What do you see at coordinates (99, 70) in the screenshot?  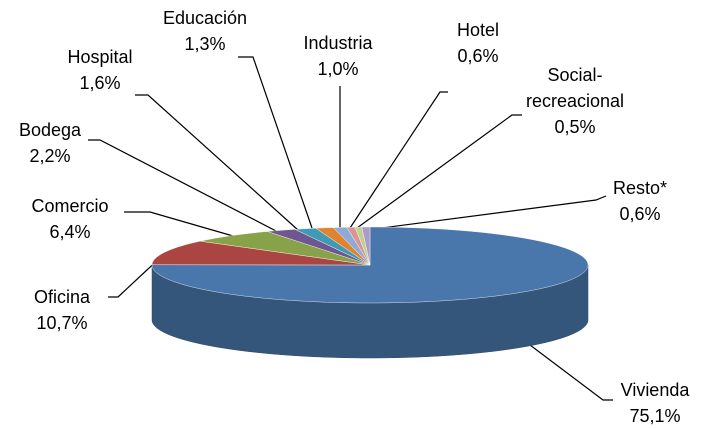 I see `data-label: Hospital 1,6%` at bounding box center [99, 70].